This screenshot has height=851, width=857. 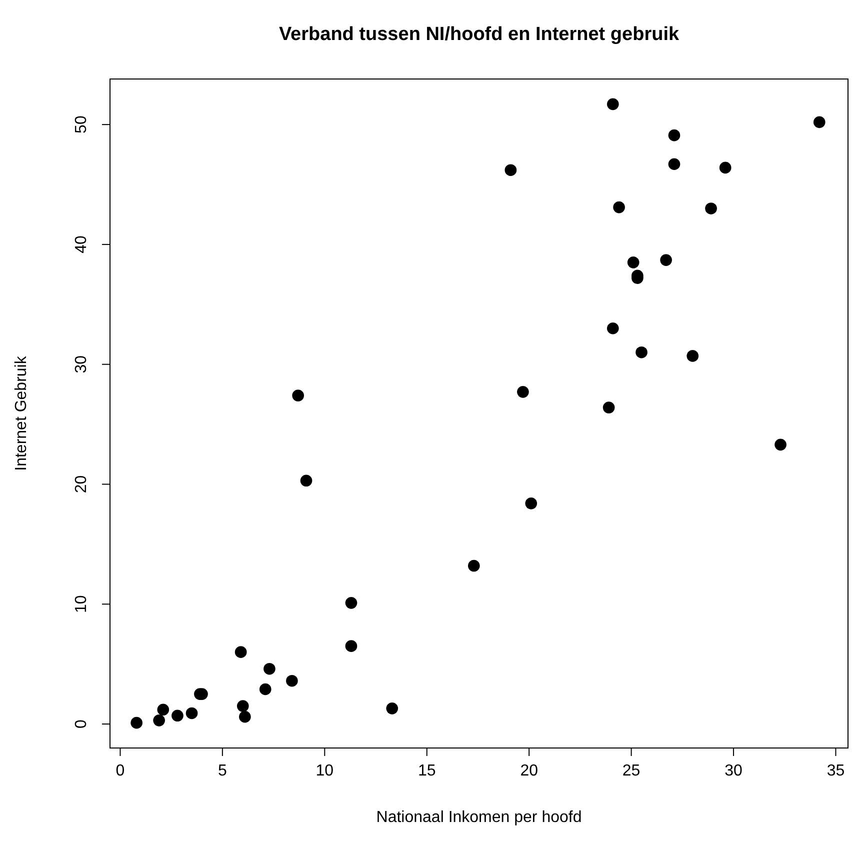 What do you see at coordinates (479, 34) in the screenshot?
I see `chart-title: Verband tussen NI/hoofd en Internet gebruik` at bounding box center [479, 34].